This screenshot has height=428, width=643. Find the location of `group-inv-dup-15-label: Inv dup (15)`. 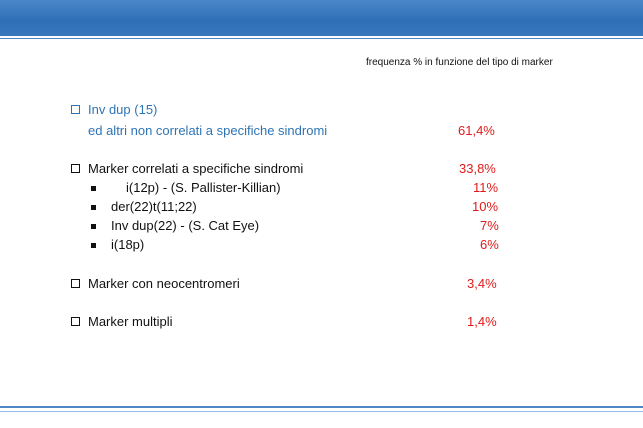

group-inv-dup-15-label: Inv dup (15) is located at coordinates (114, 109).